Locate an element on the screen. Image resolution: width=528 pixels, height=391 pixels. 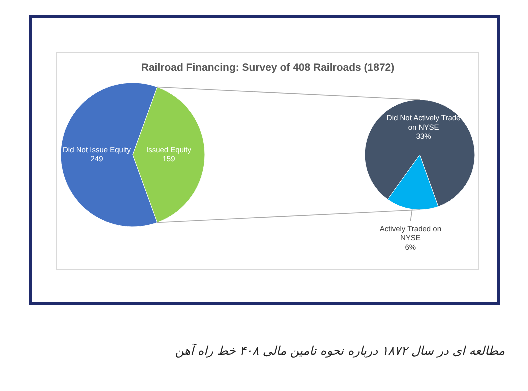
text: Railroad Financing: Survey of 408 Railroads (1872) is located at coordinates (268, 68).